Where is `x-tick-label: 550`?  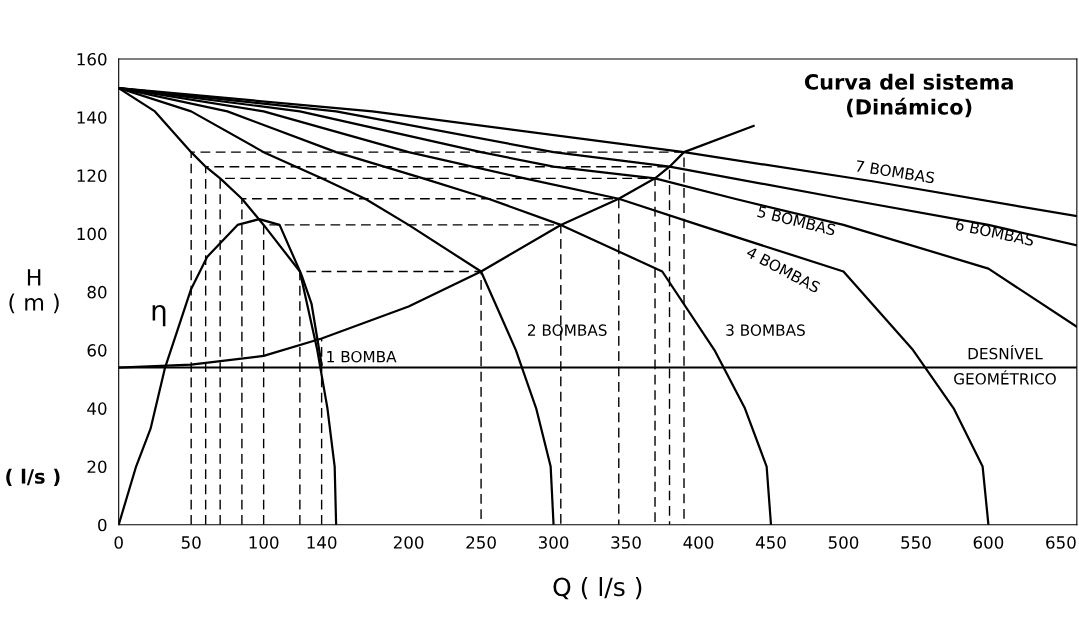
x-tick-label: 550 is located at coordinates (916, 542).